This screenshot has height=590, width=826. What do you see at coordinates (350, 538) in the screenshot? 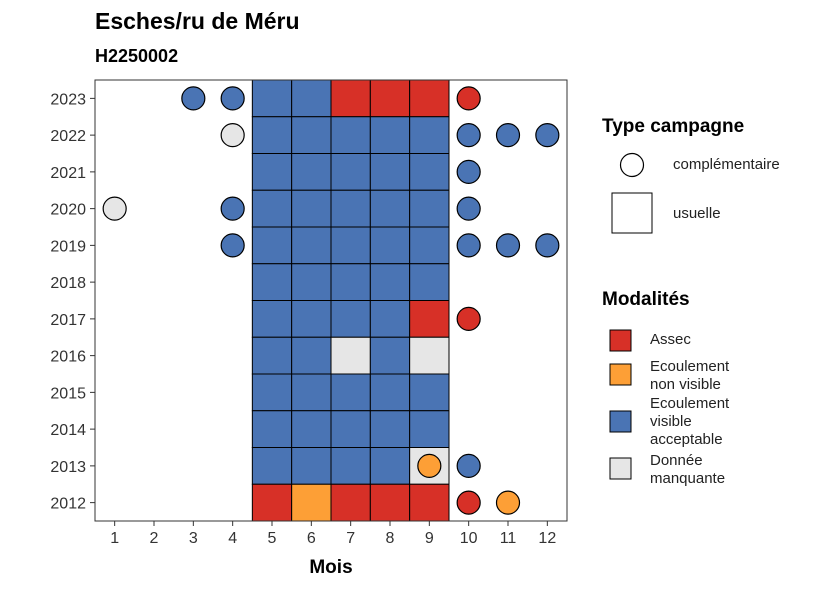
I see `x-tick-label: 7` at bounding box center [350, 538].